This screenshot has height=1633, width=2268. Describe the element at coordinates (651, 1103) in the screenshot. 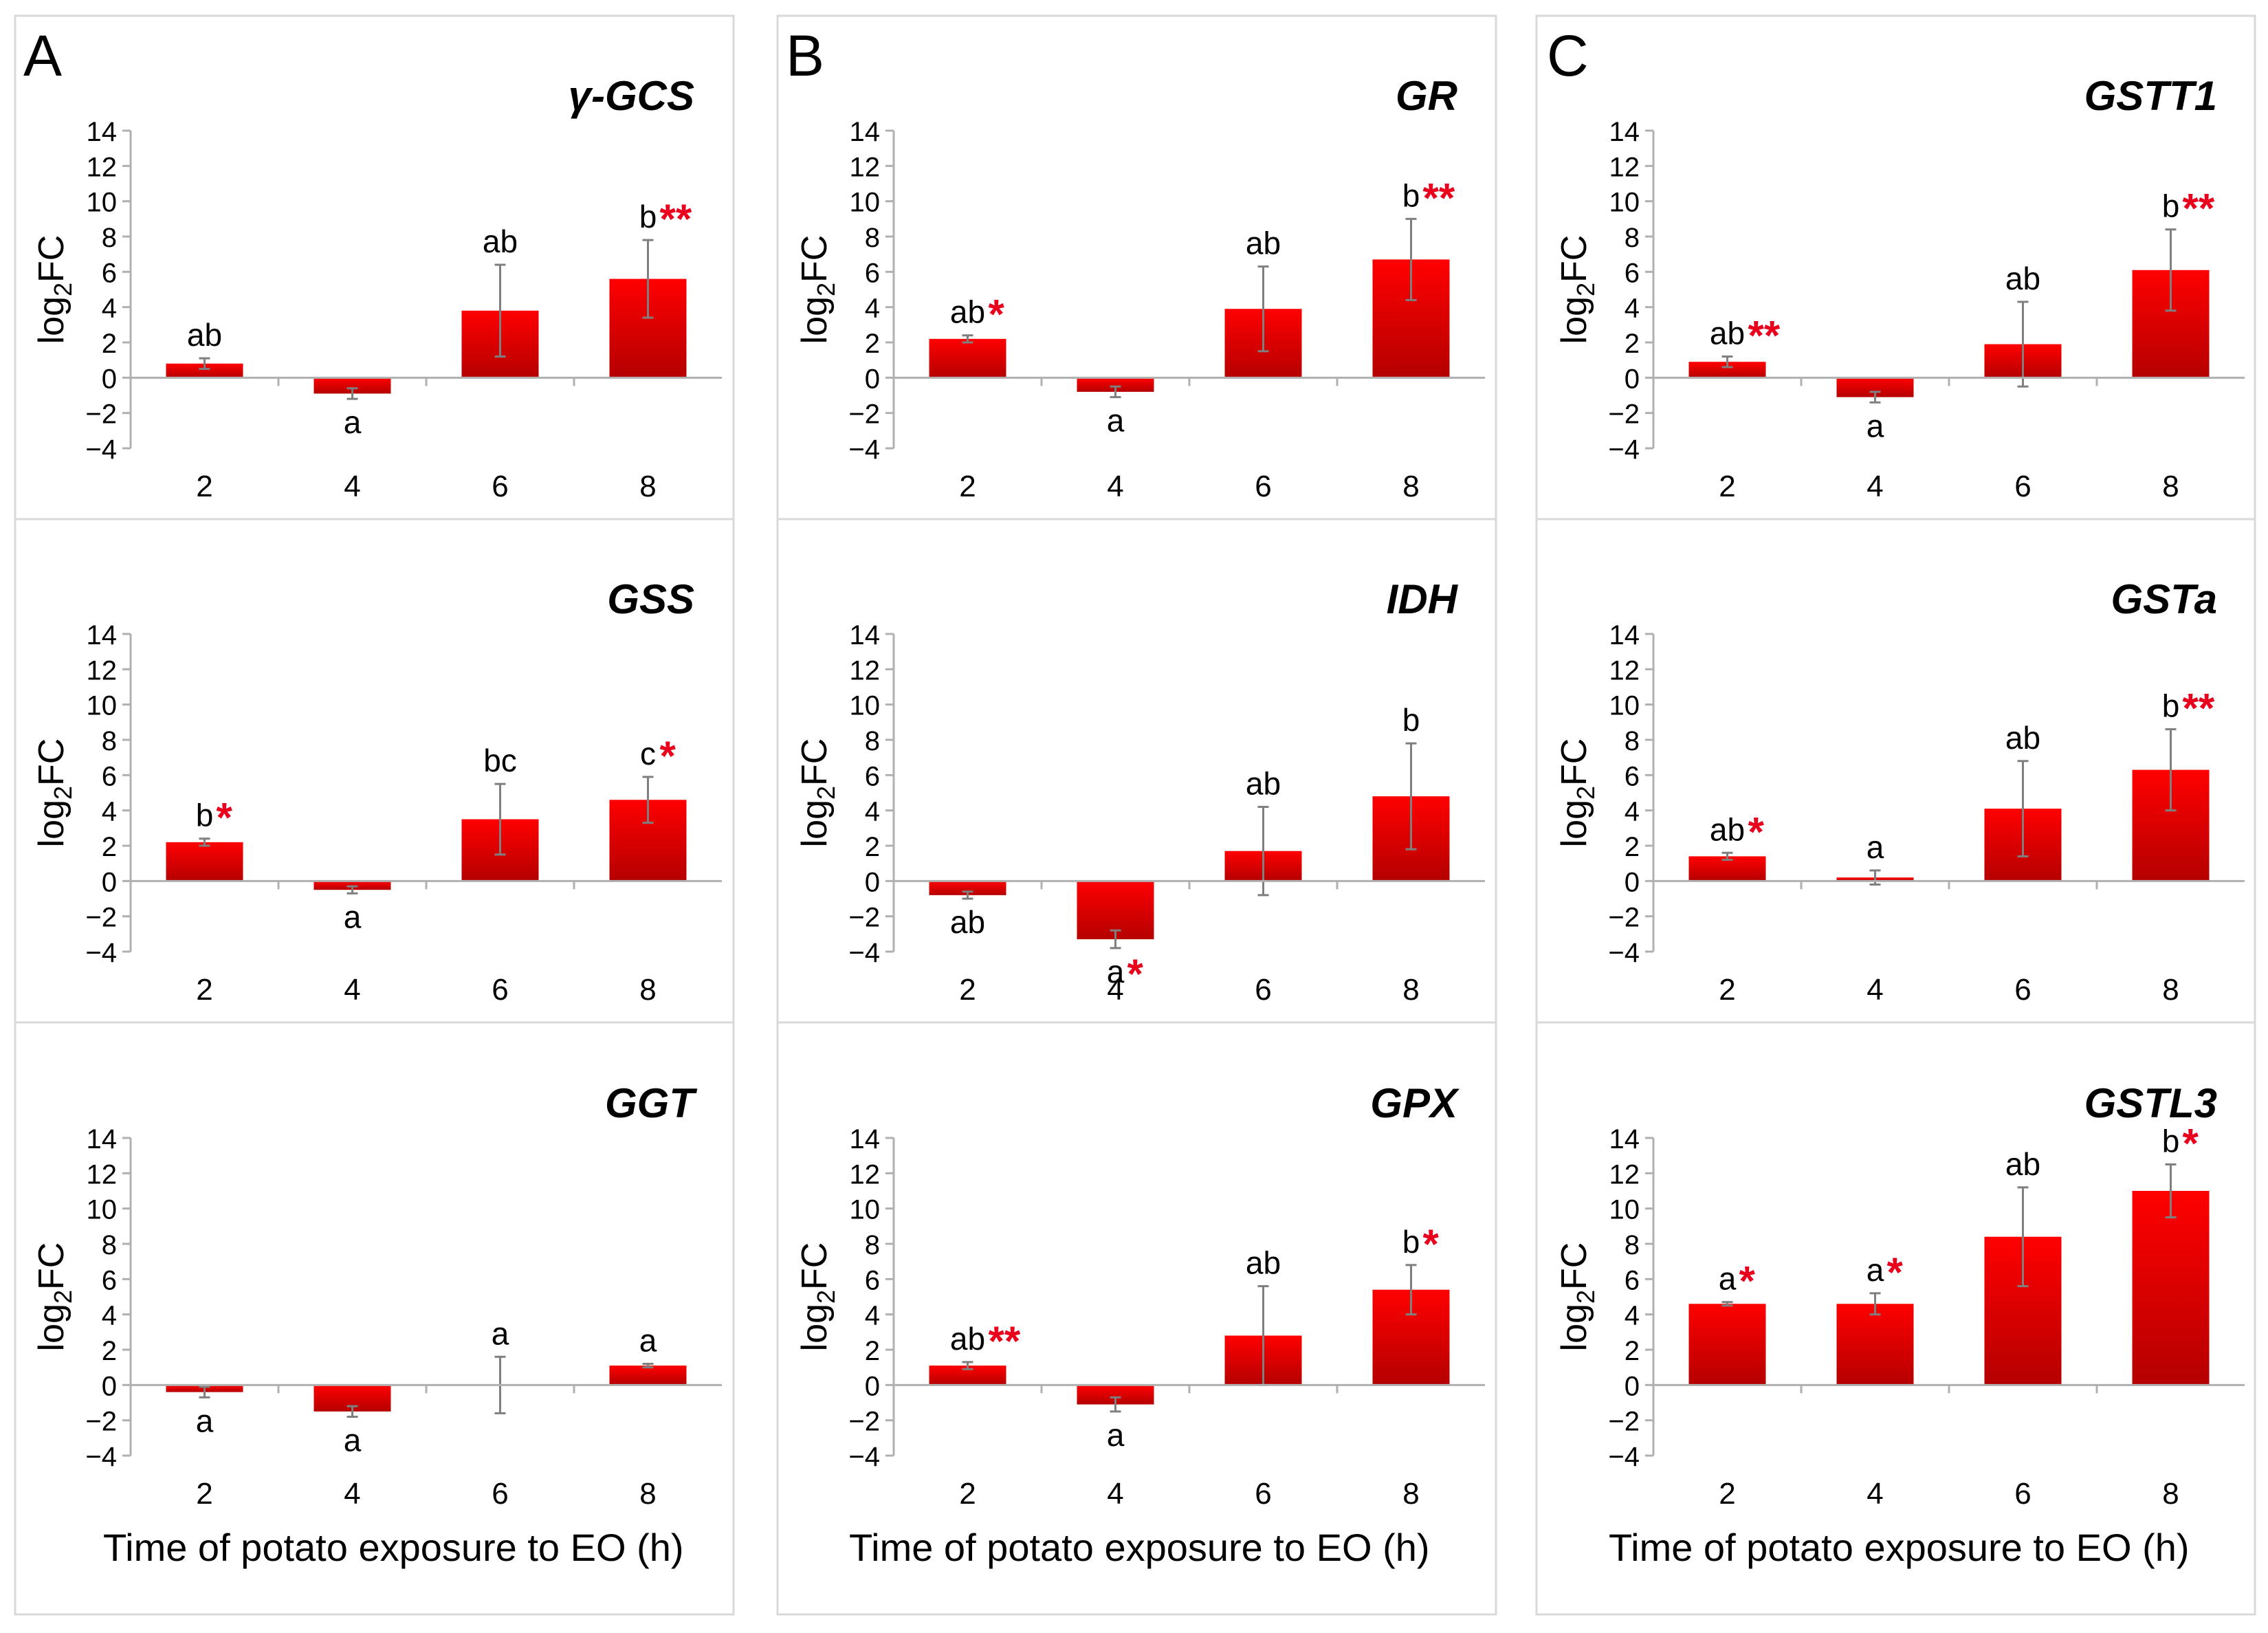

I see `chart-title: GGT` at that location.